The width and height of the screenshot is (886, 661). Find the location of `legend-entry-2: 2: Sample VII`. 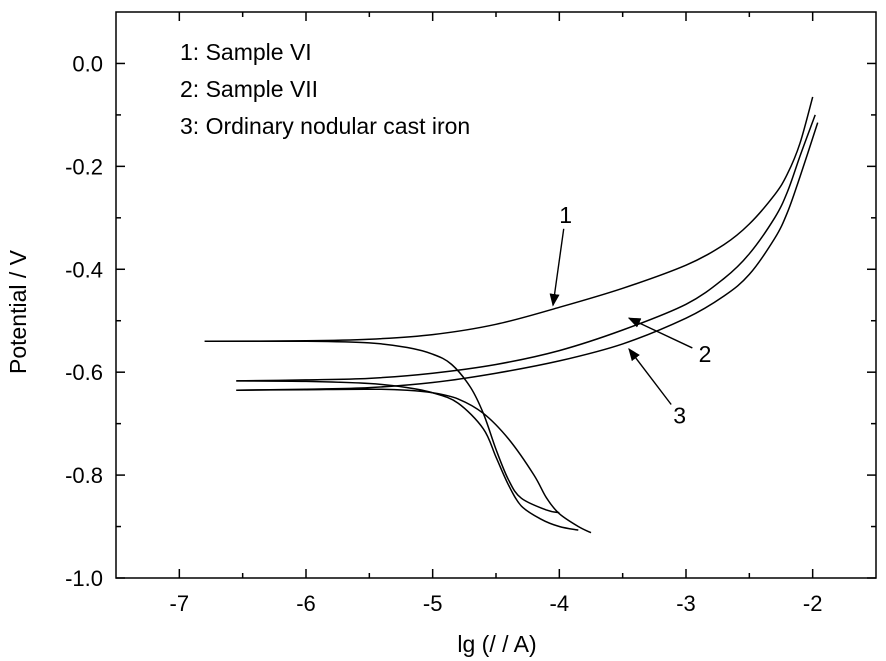

legend-entry-2: 2: Sample VII is located at coordinates (249, 89).